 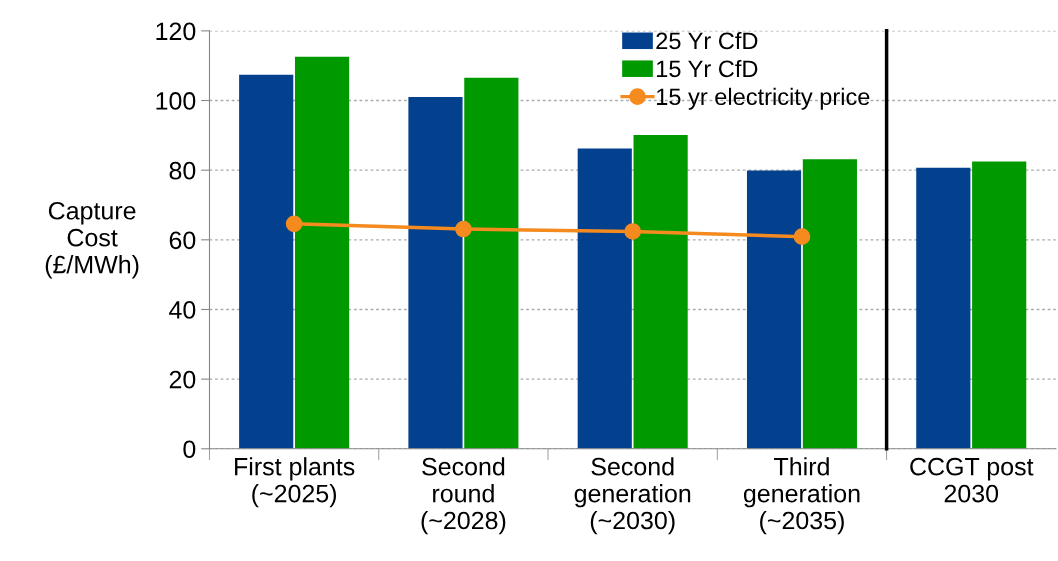 I want to click on y-axis-title: Capture Cost (£/MWh), so click(x=92, y=240).